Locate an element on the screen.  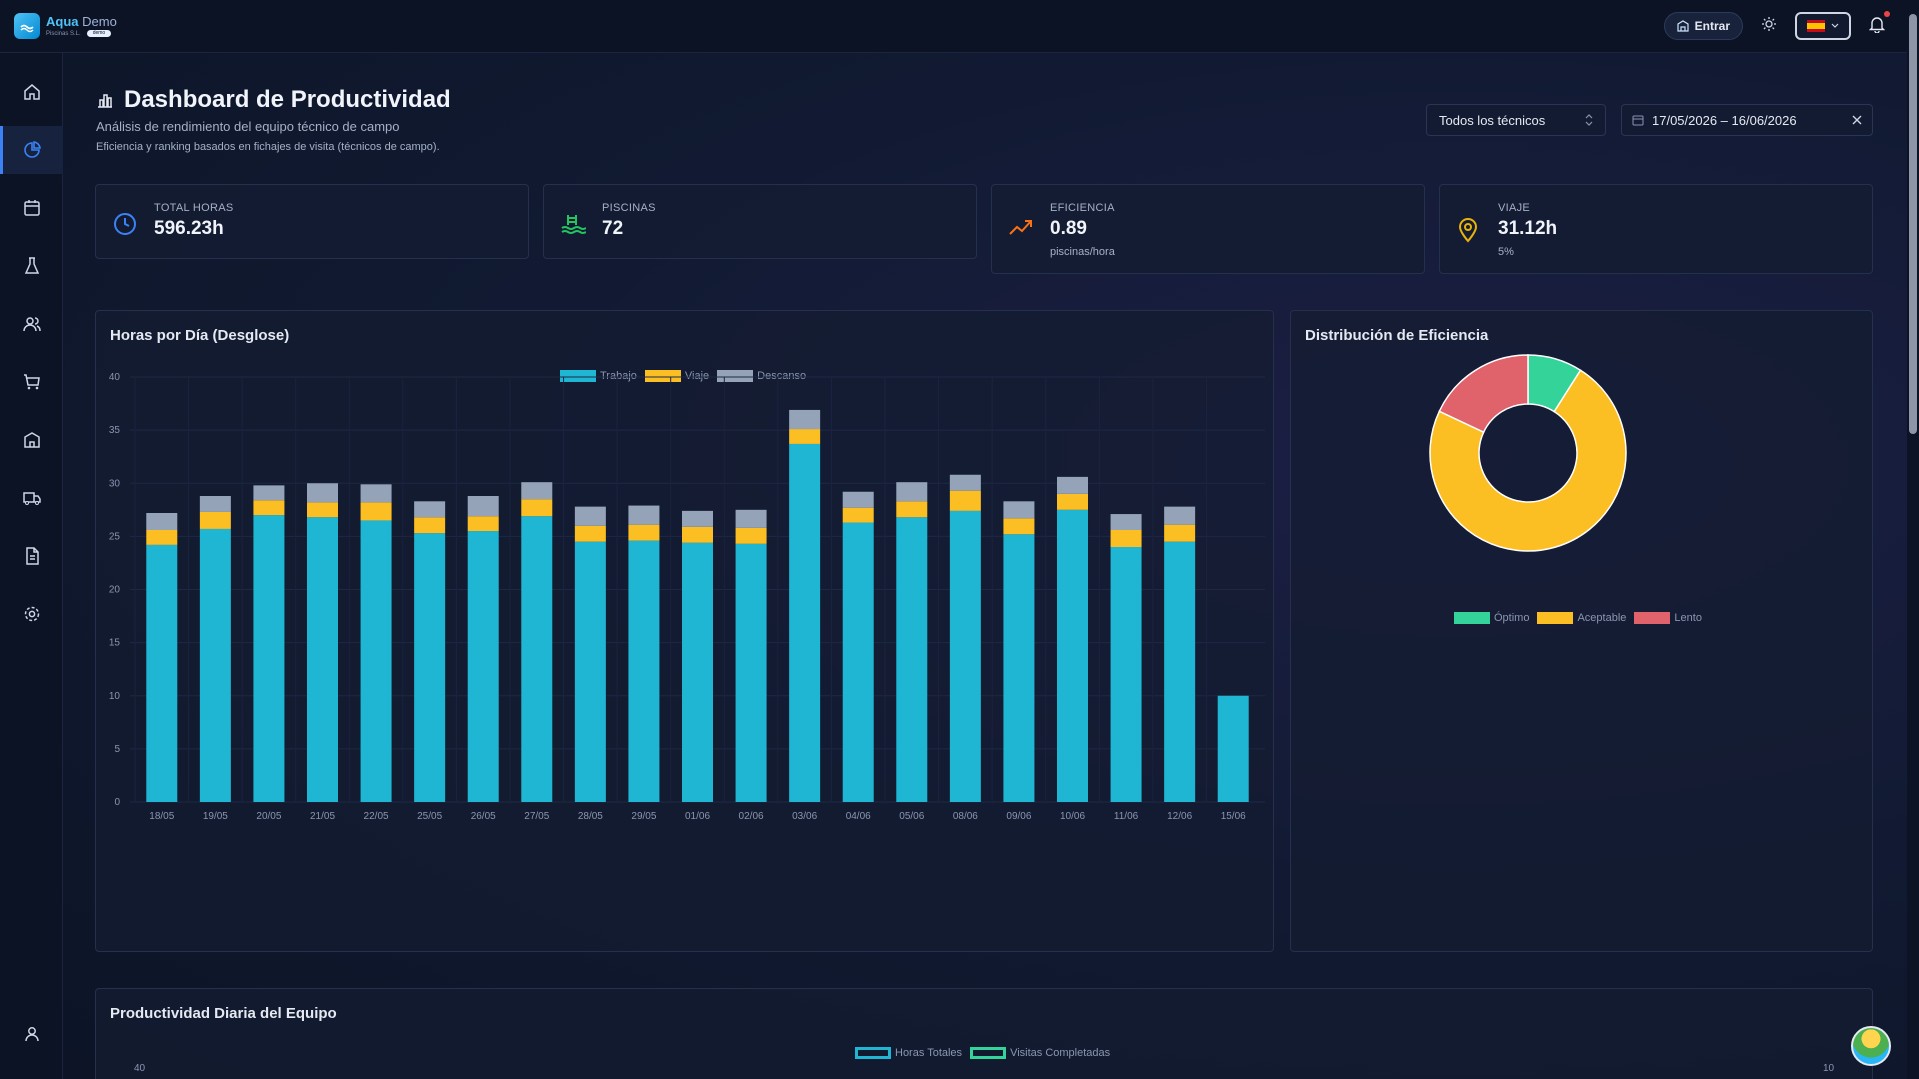
theme-toggle-button is located at coordinates (1769, 26).